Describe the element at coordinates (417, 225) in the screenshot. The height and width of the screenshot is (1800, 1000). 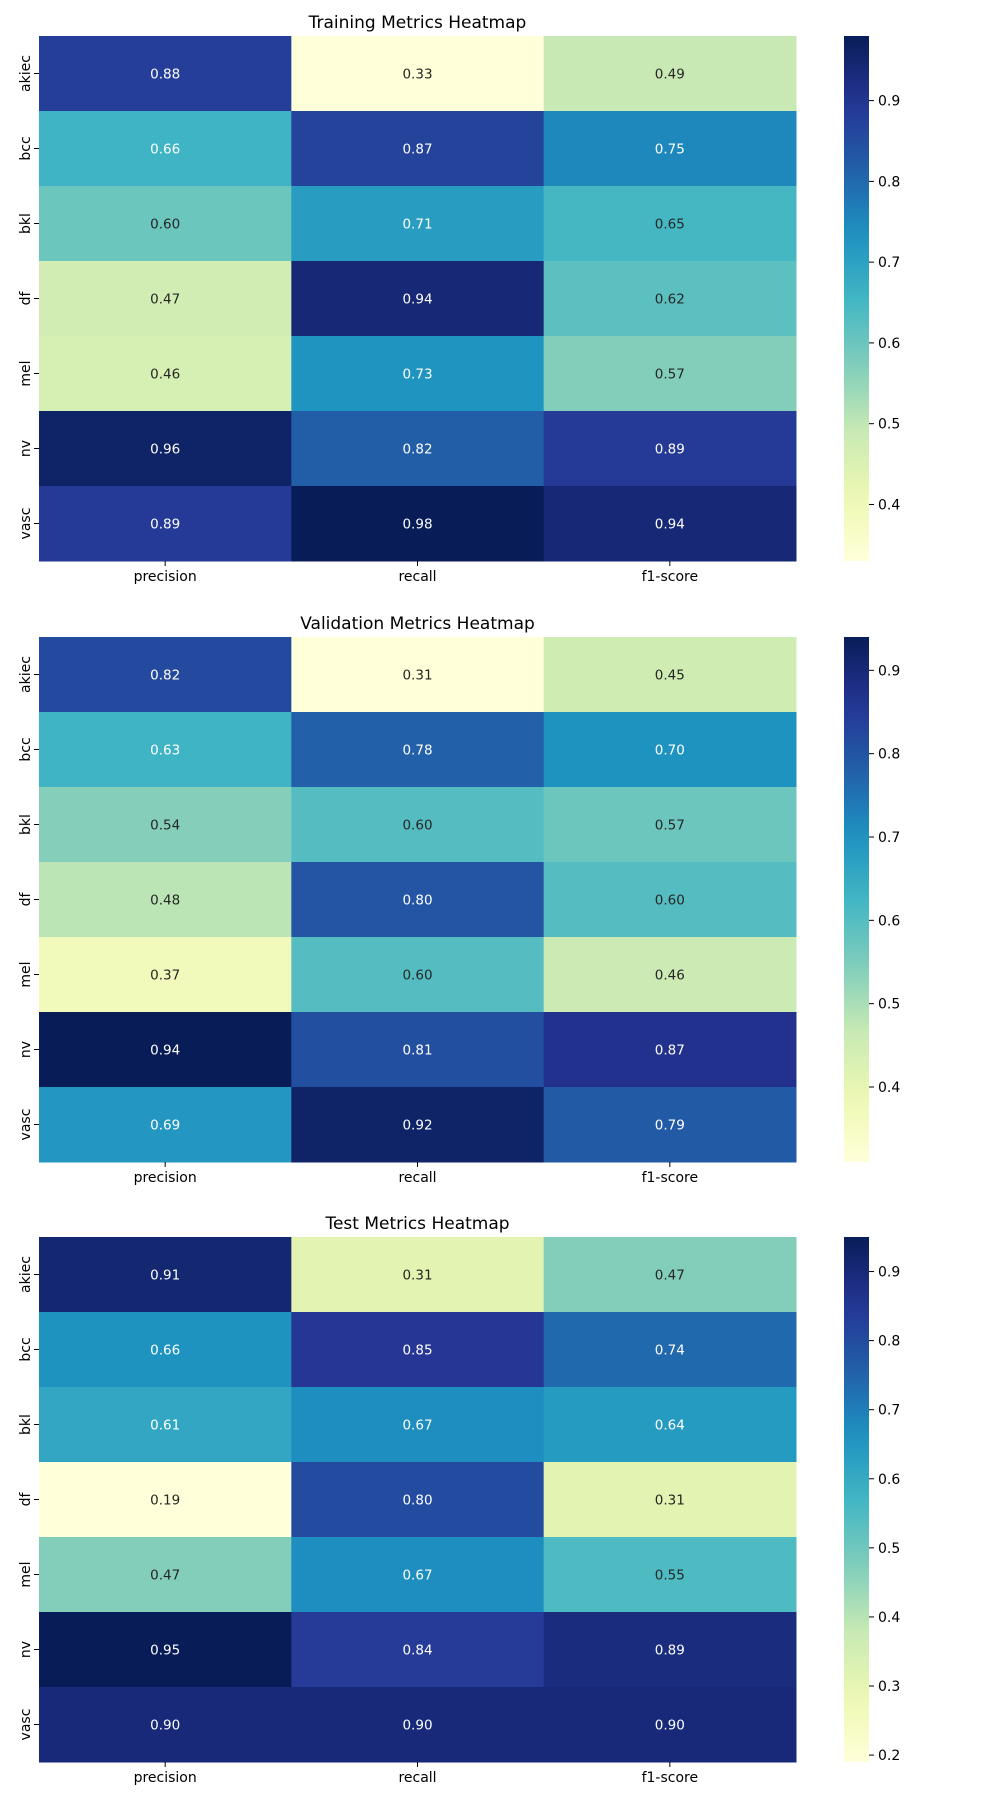
I see `cell-value-label: 0.71` at that location.